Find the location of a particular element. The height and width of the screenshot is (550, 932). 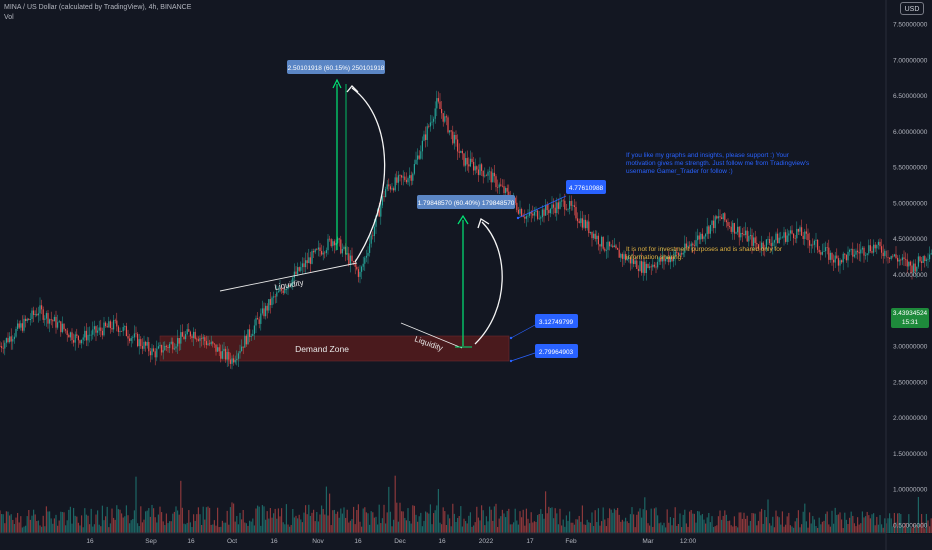

demand-zone-label: Demand Zone is located at coordinates (322, 349).